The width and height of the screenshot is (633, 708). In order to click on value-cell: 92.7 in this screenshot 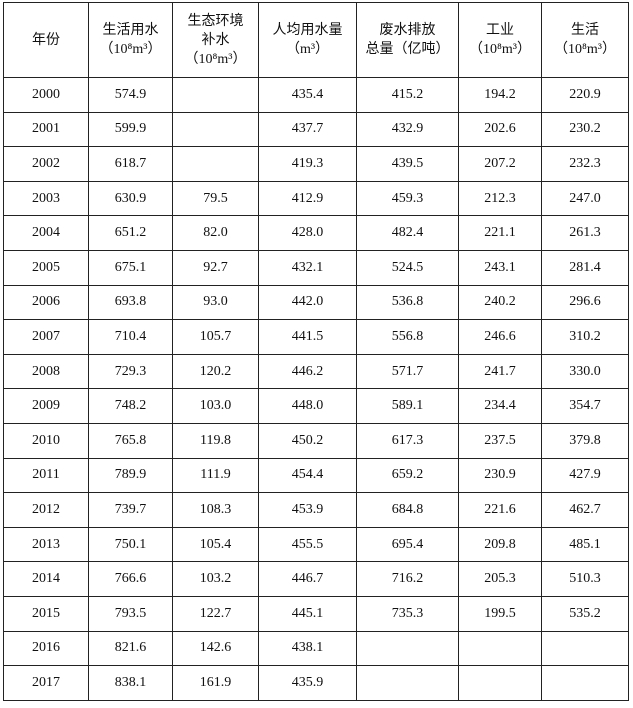, I will do `click(215, 267)`.